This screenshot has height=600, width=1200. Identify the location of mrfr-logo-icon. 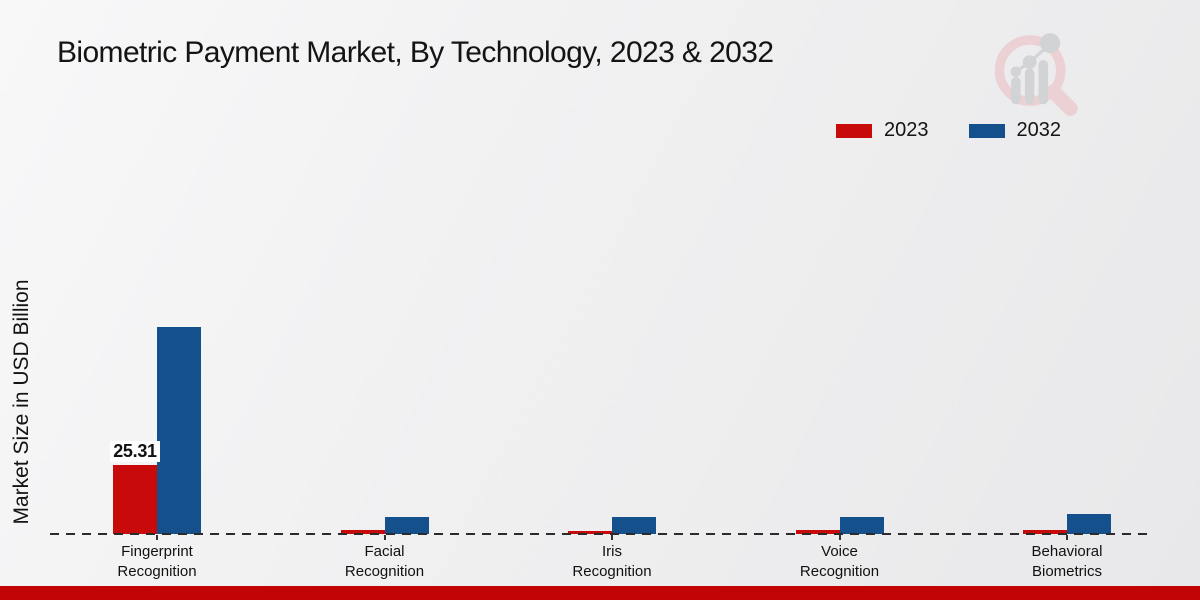
(1036, 74).